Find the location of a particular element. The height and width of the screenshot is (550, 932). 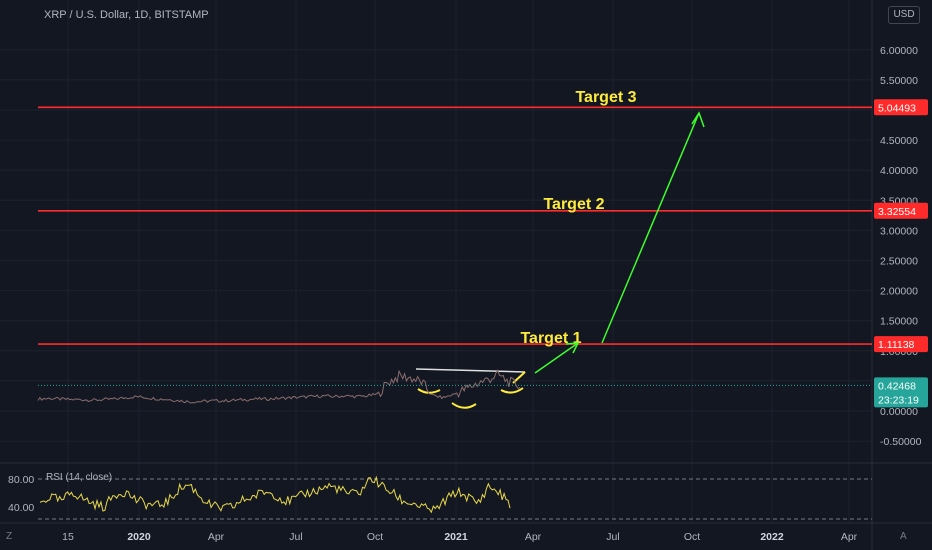

last-price-badge is located at coordinates (901, 392).